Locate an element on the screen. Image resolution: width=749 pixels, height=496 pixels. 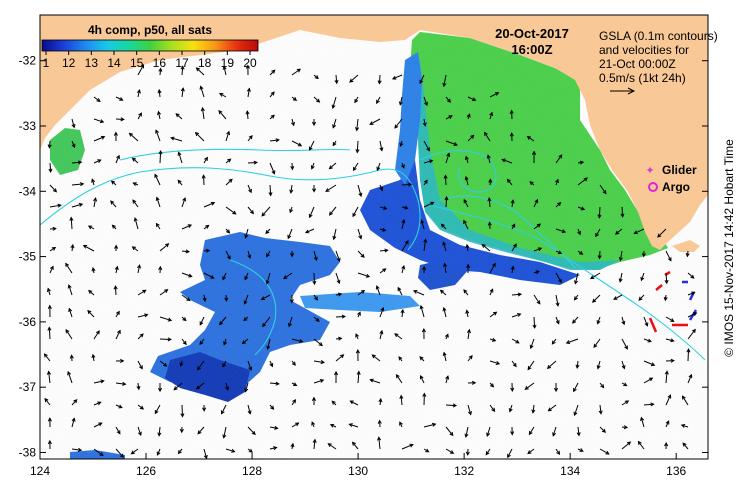
timestamp-date: 20-Oct-2017 is located at coordinates (532, 33).